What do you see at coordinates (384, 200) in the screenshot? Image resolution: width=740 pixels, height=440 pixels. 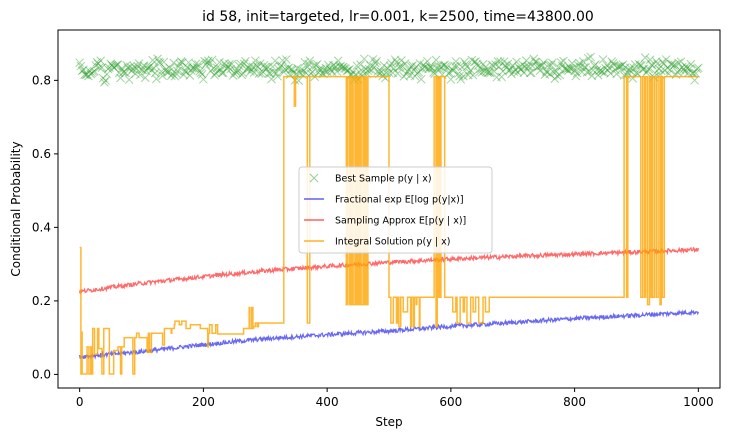 I see `legend-item: Fractional exp E[log p(y|x)]` at bounding box center [384, 200].